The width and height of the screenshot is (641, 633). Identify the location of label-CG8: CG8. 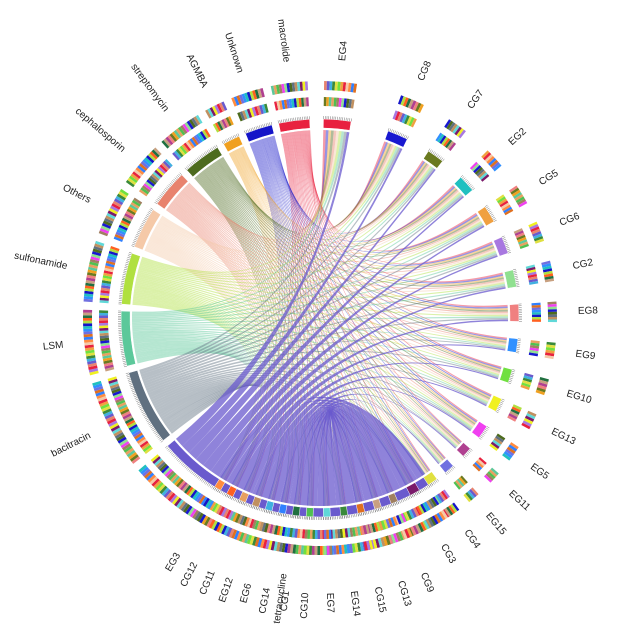
(425, 71).